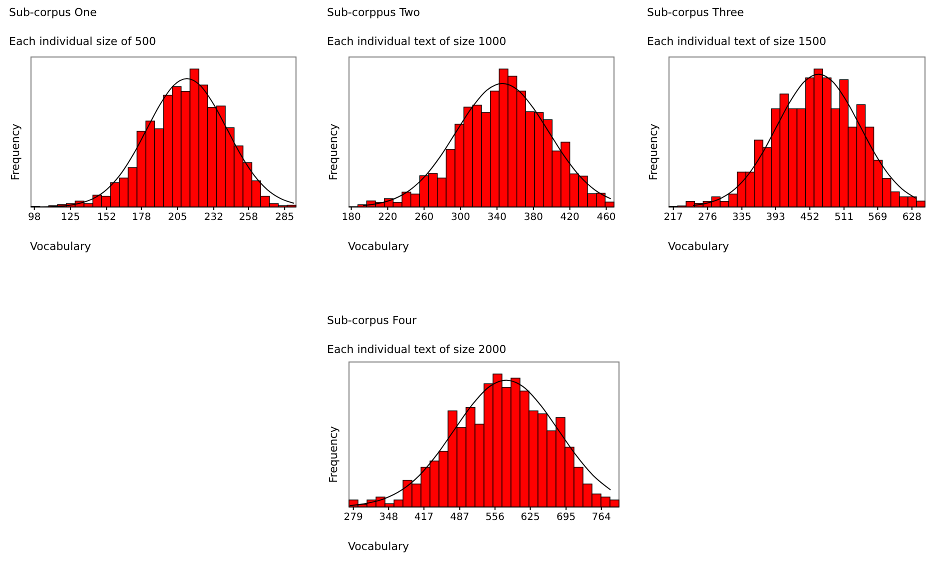  I want to click on chart-subtitle: Each individual size of 500, so click(82, 41).